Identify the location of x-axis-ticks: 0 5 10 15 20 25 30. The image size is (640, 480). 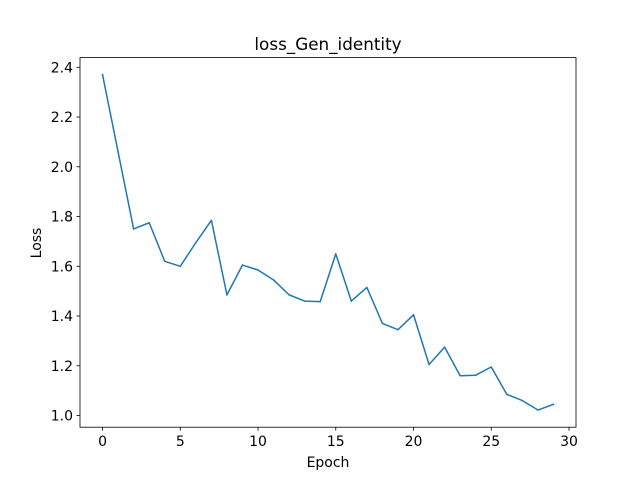
(338, 438).